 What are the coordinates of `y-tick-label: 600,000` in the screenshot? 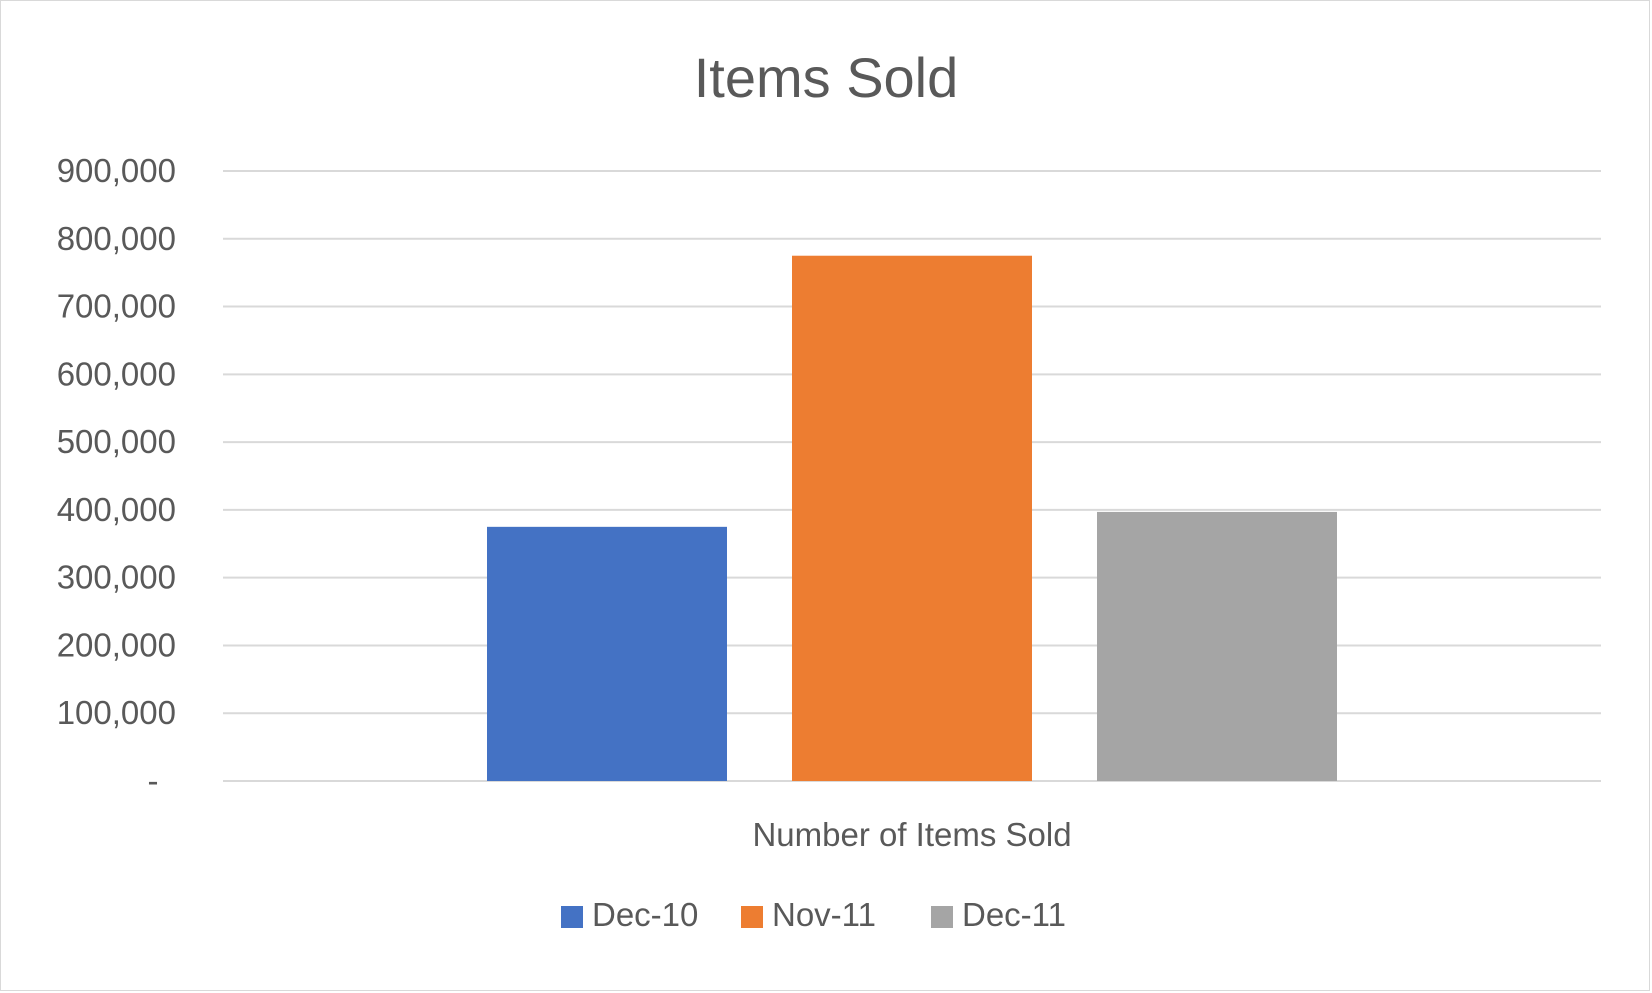 It's located at (116, 373).